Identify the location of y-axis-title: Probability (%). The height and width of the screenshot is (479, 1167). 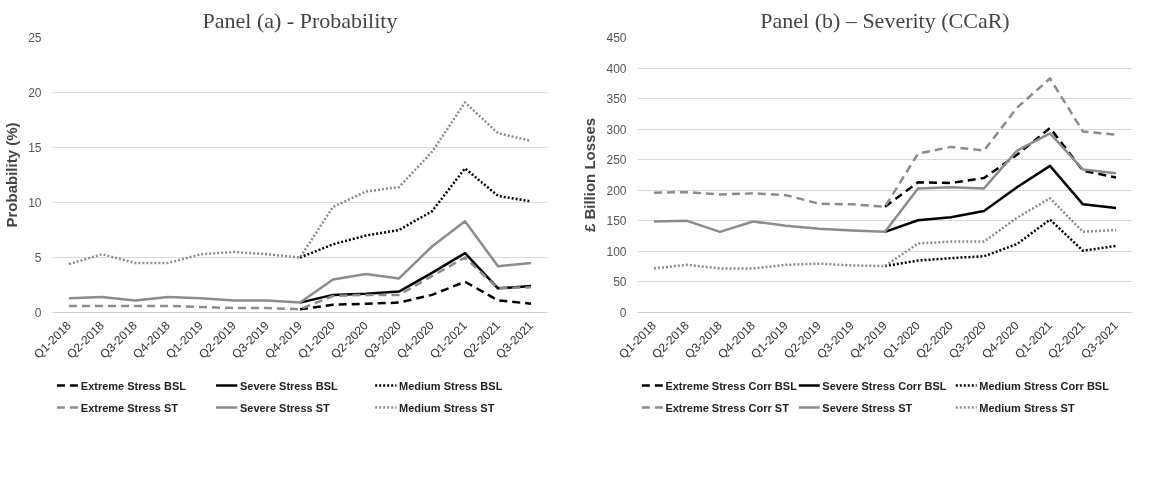
(12, 175).